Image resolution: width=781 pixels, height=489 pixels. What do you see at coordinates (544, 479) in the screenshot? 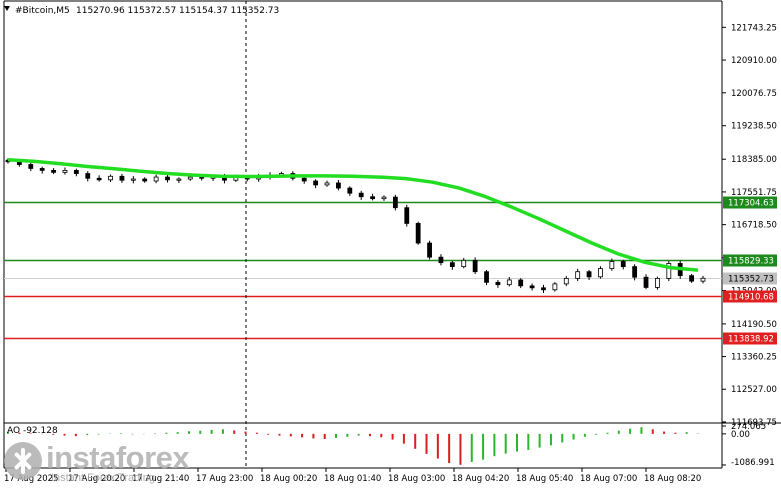
I see `time-tick-label: 18 Aug 05:40` at bounding box center [544, 479].